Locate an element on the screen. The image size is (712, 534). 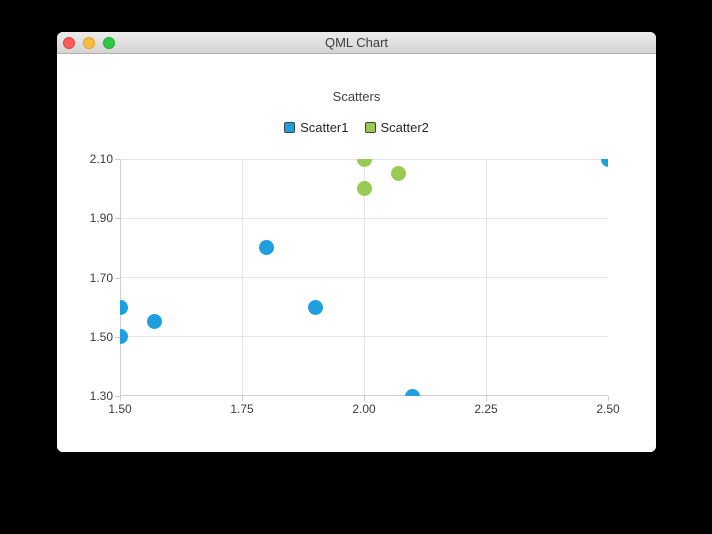
x-tick-label: 2.50 is located at coordinates (608, 409).